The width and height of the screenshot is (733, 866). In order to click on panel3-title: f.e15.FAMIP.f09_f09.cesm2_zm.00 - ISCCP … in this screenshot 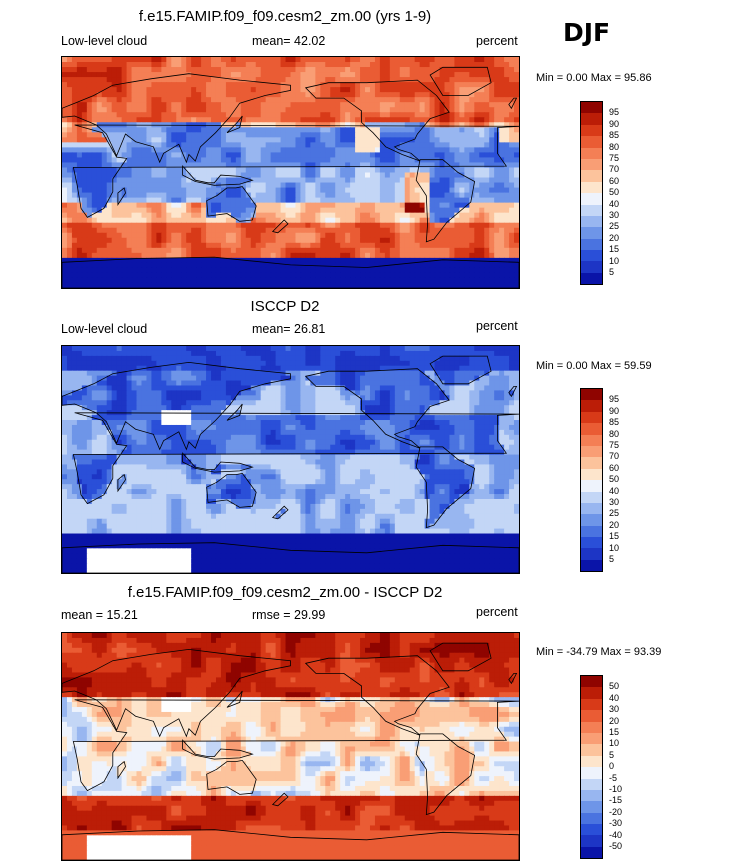, I will do `click(285, 592)`.